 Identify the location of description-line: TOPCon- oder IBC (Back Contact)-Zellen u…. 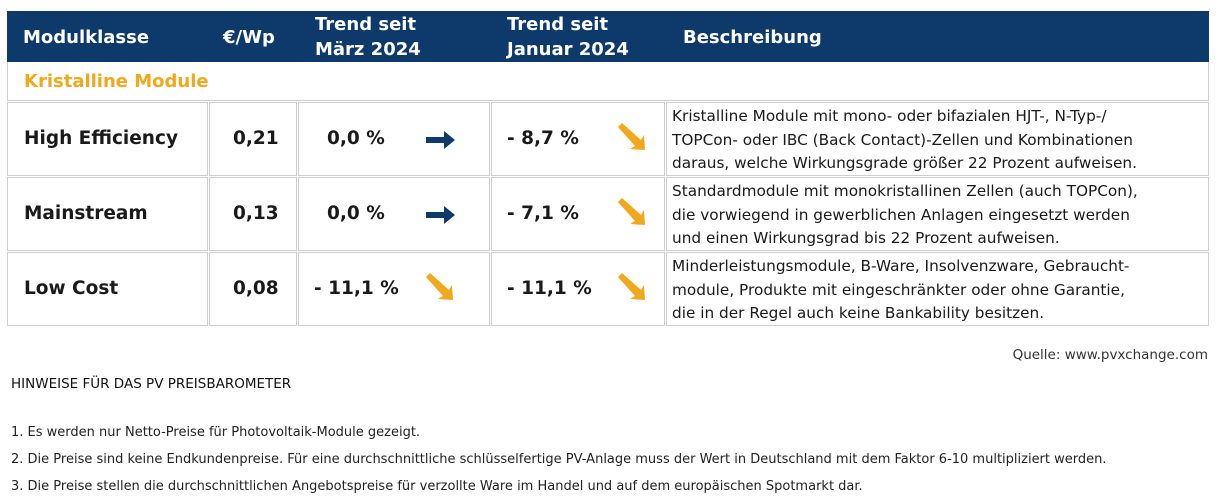
(902, 139).